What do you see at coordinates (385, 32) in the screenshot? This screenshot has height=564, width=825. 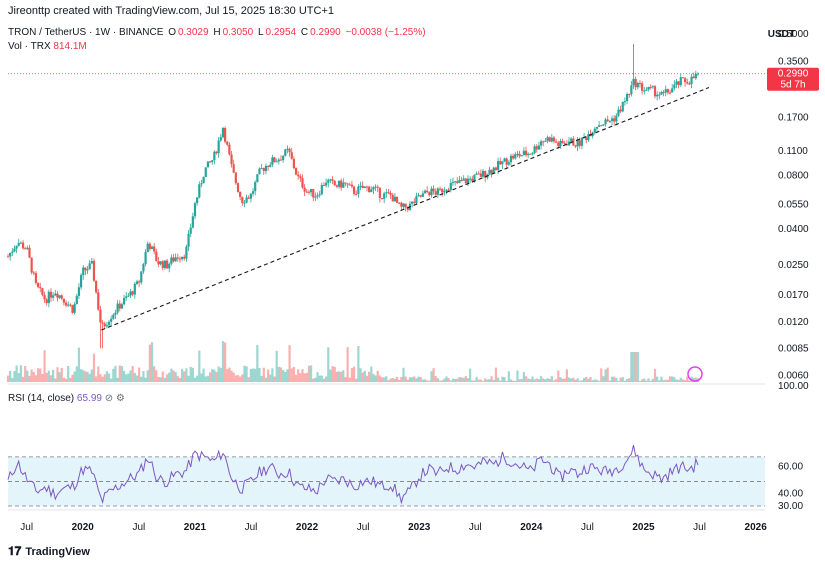 I see `change-value: −0.0038 (−1.25%)` at bounding box center [385, 32].